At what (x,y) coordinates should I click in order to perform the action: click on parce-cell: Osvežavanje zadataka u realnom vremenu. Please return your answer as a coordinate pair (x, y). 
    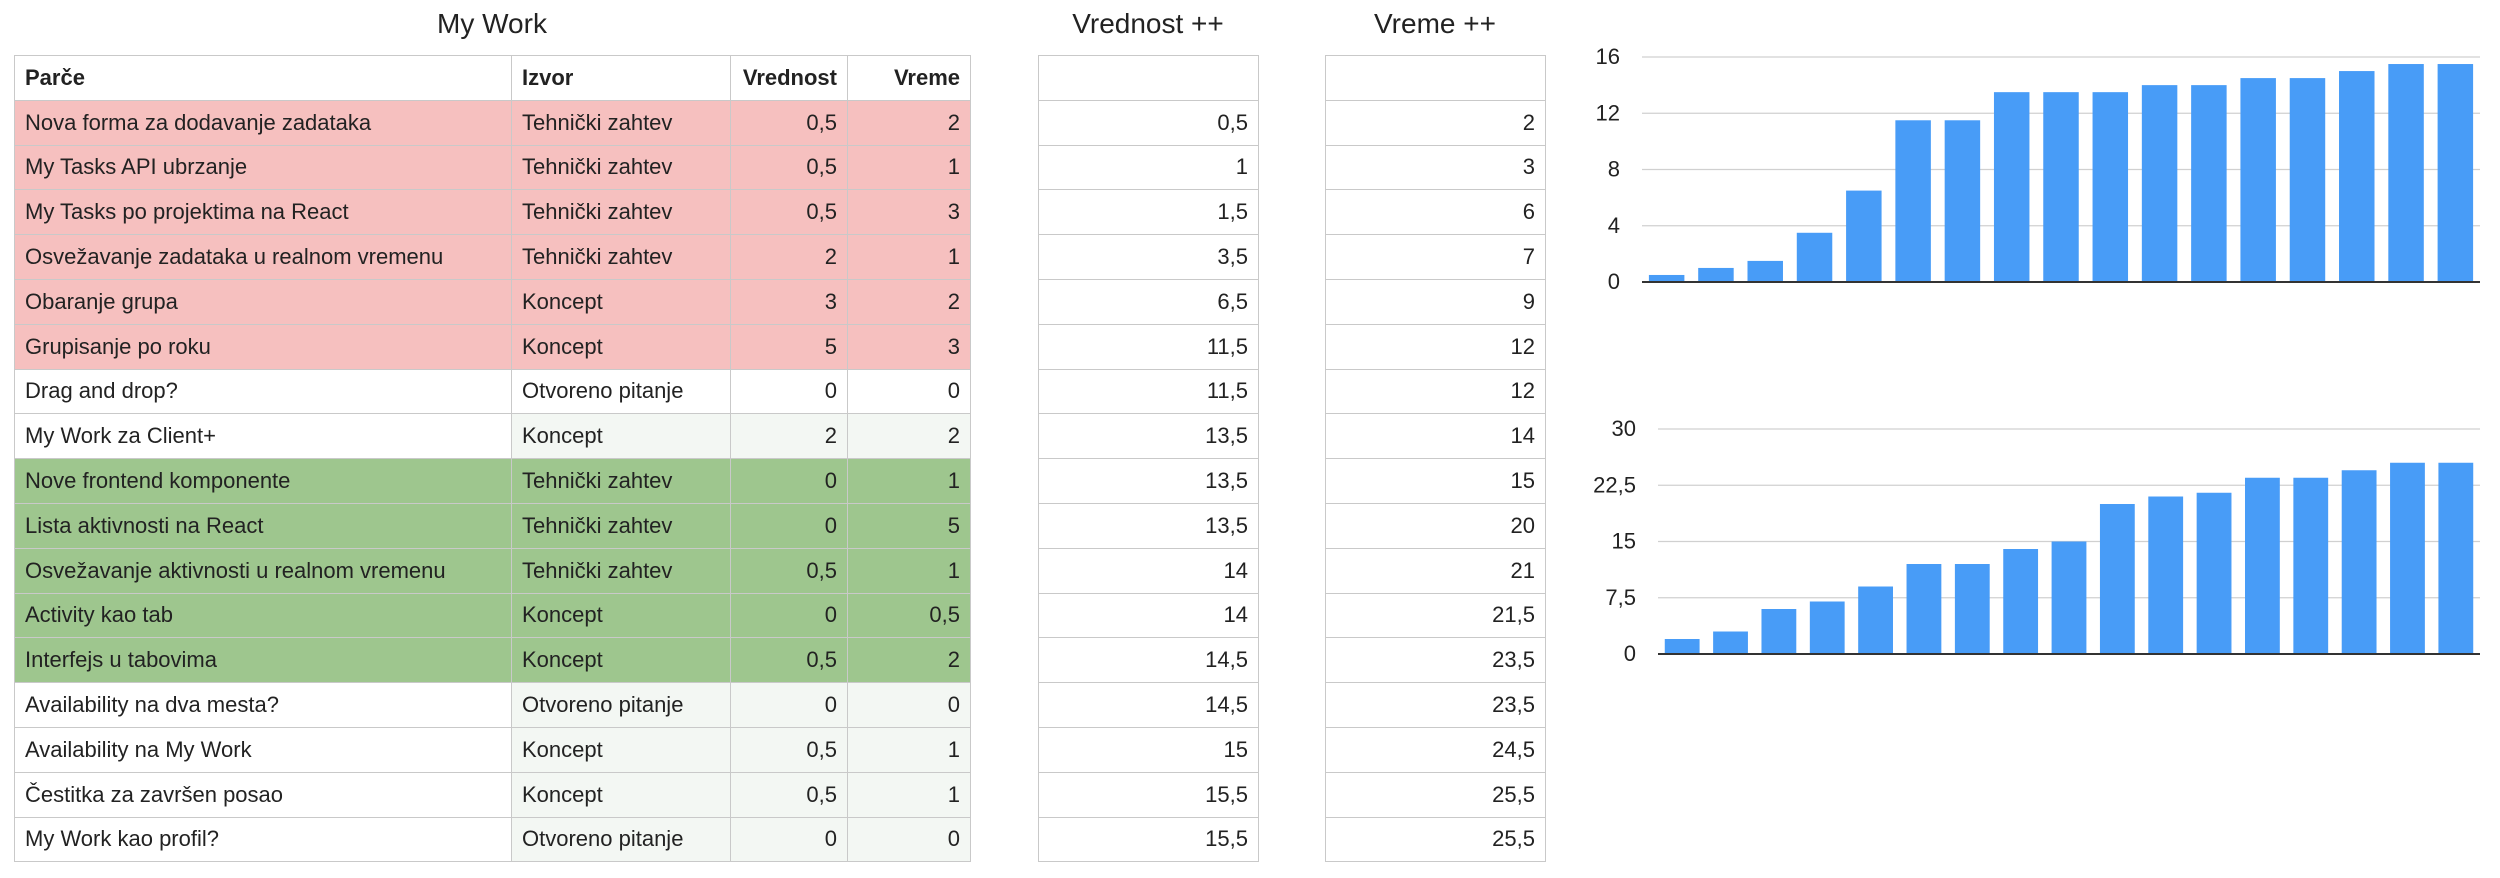
    Looking at the image, I should click on (263, 257).